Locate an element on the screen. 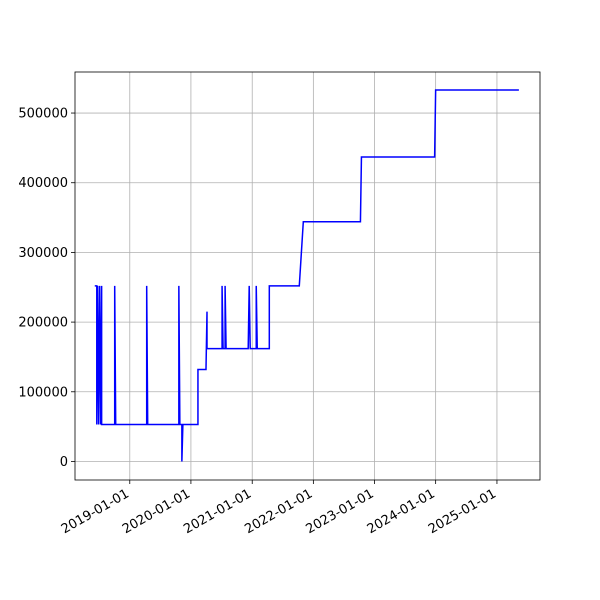 The image size is (600, 600). x-tick-label: 2020-01-01 is located at coordinates (156, 511).